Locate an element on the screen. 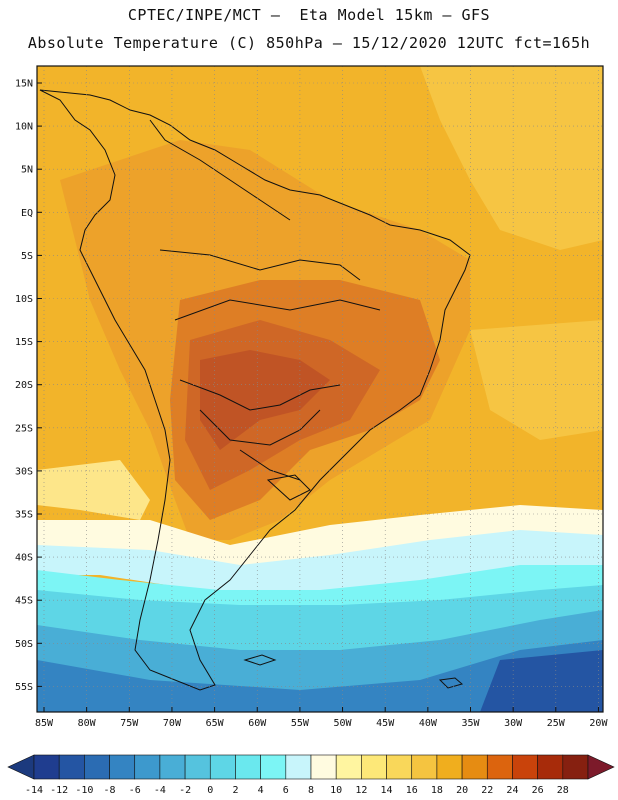 Image resolution: width=618 pixels, height=800 pixels. colorbar-label: 20 is located at coordinates (462, 790).